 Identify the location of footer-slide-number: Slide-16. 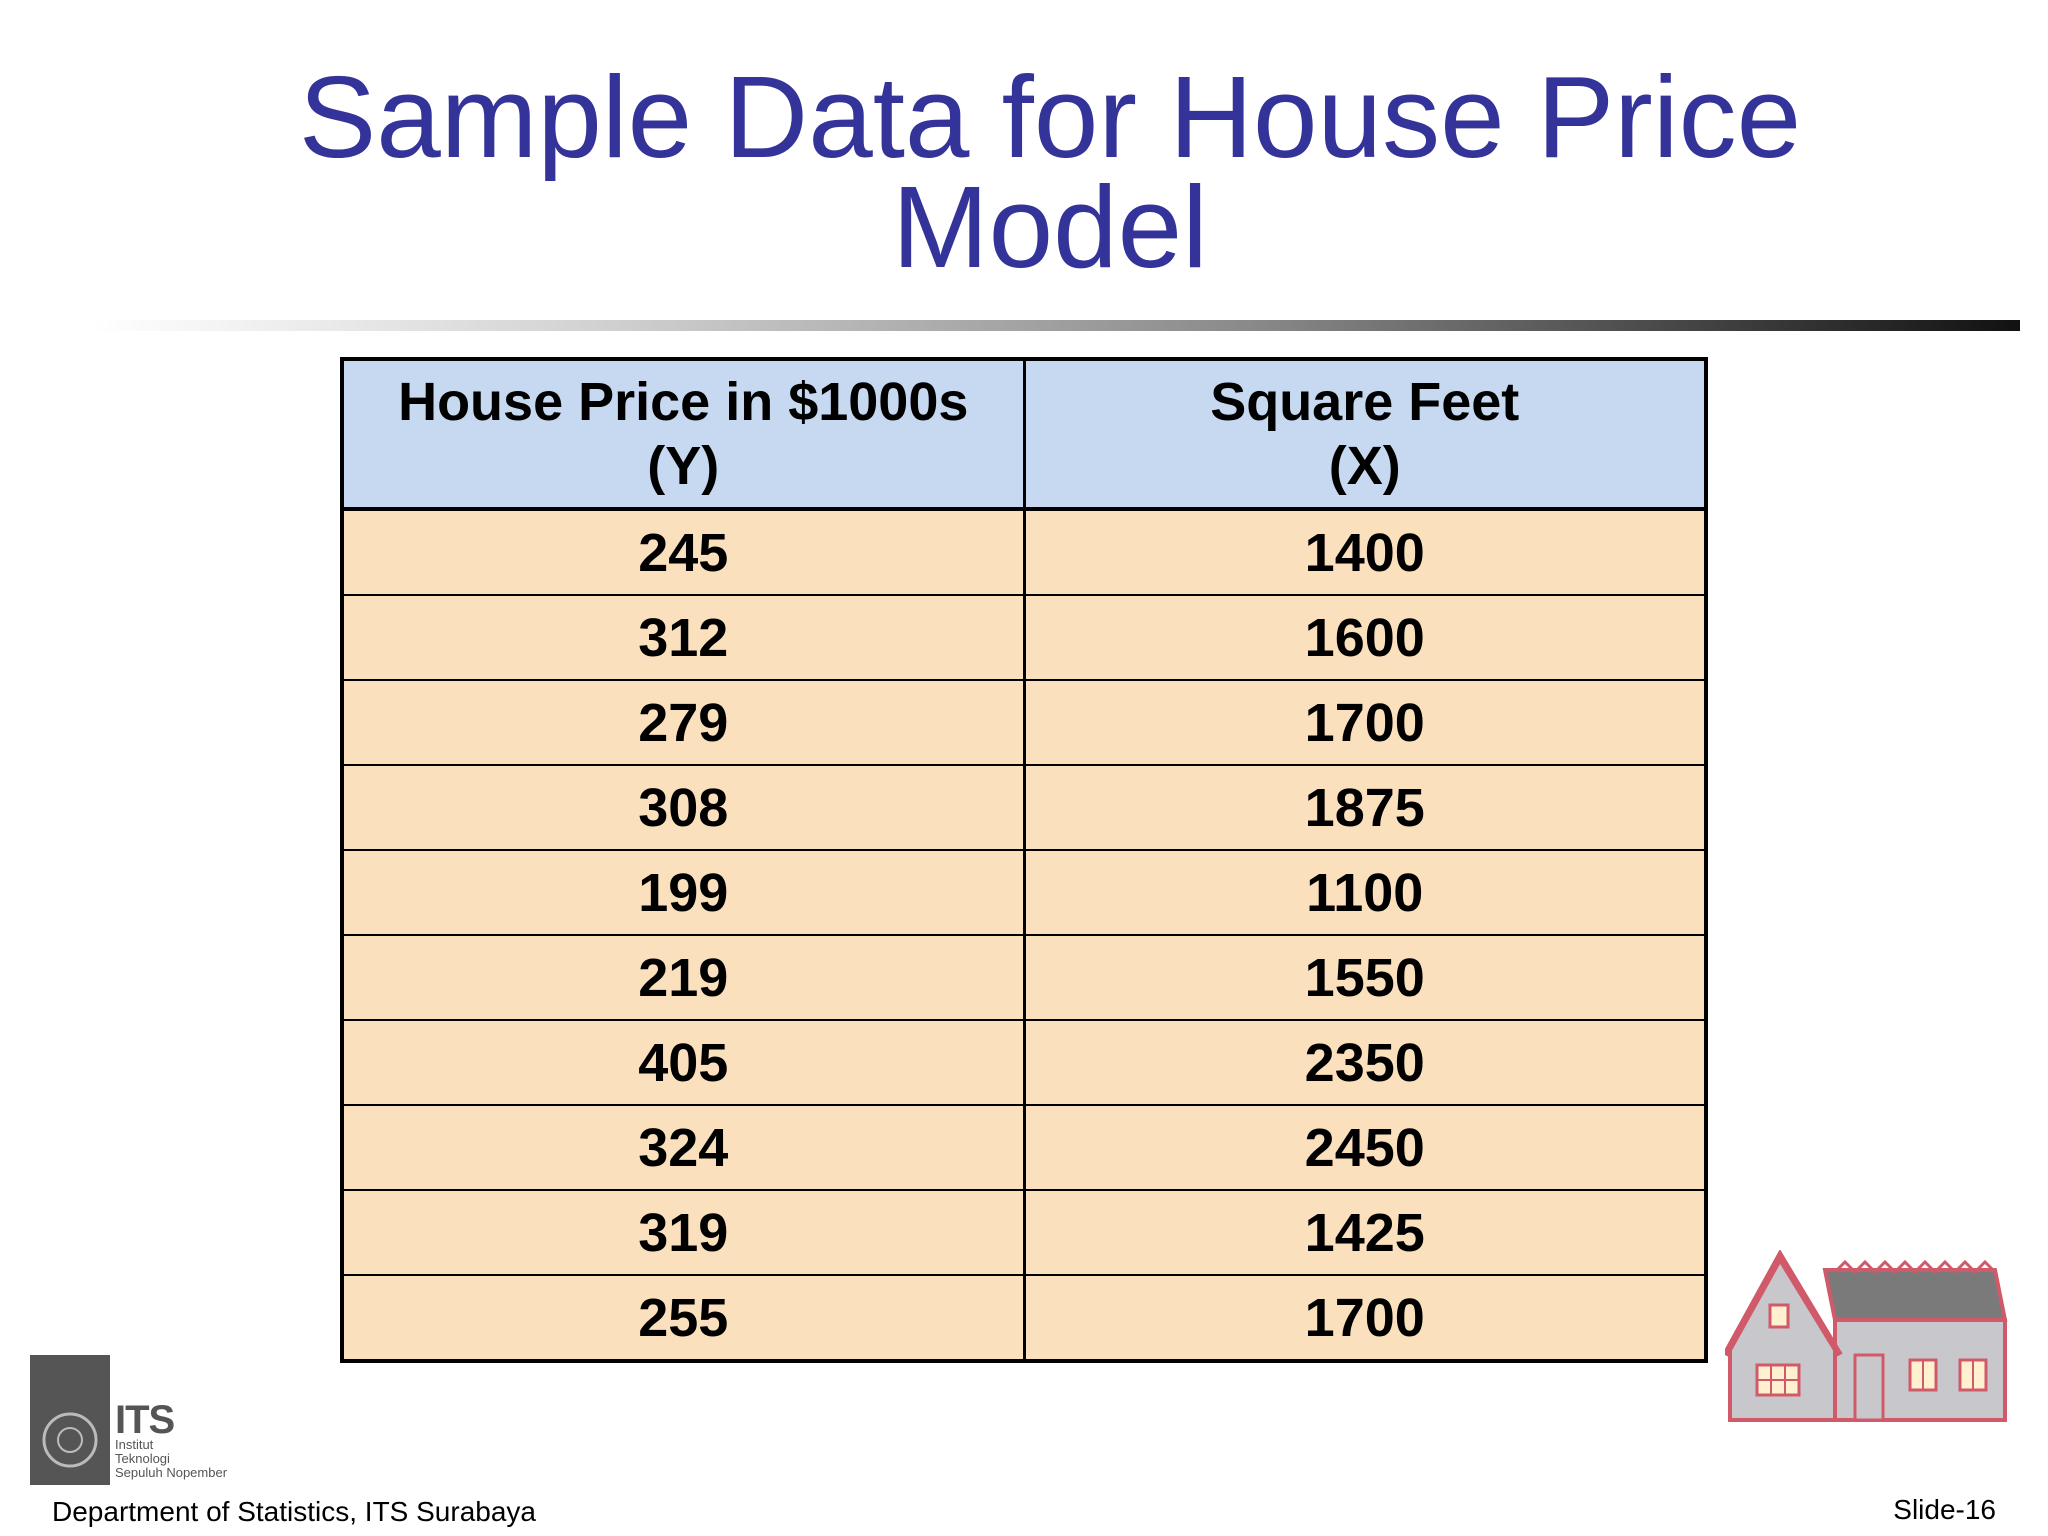
(1944, 1509).